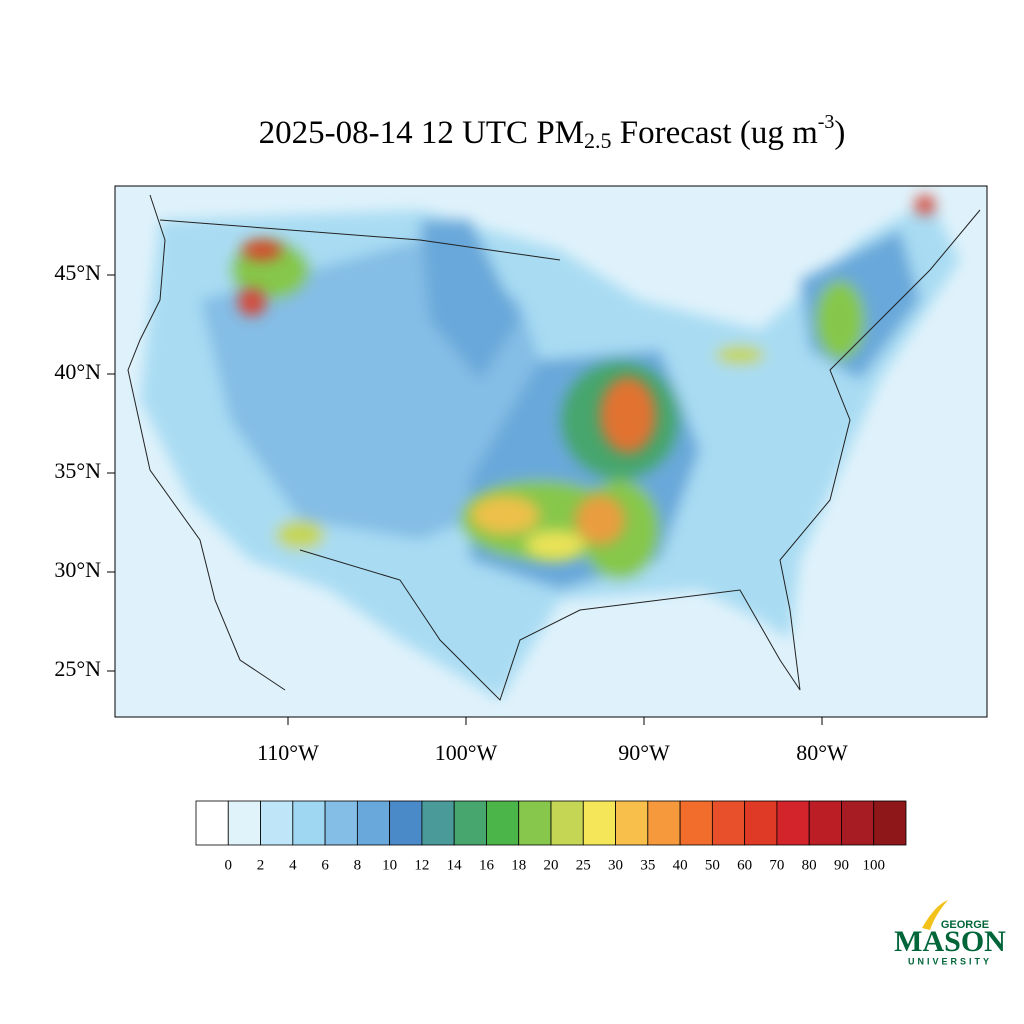 This screenshot has height=1024, width=1024. I want to click on colorbar-label: 0, so click(229, 865).